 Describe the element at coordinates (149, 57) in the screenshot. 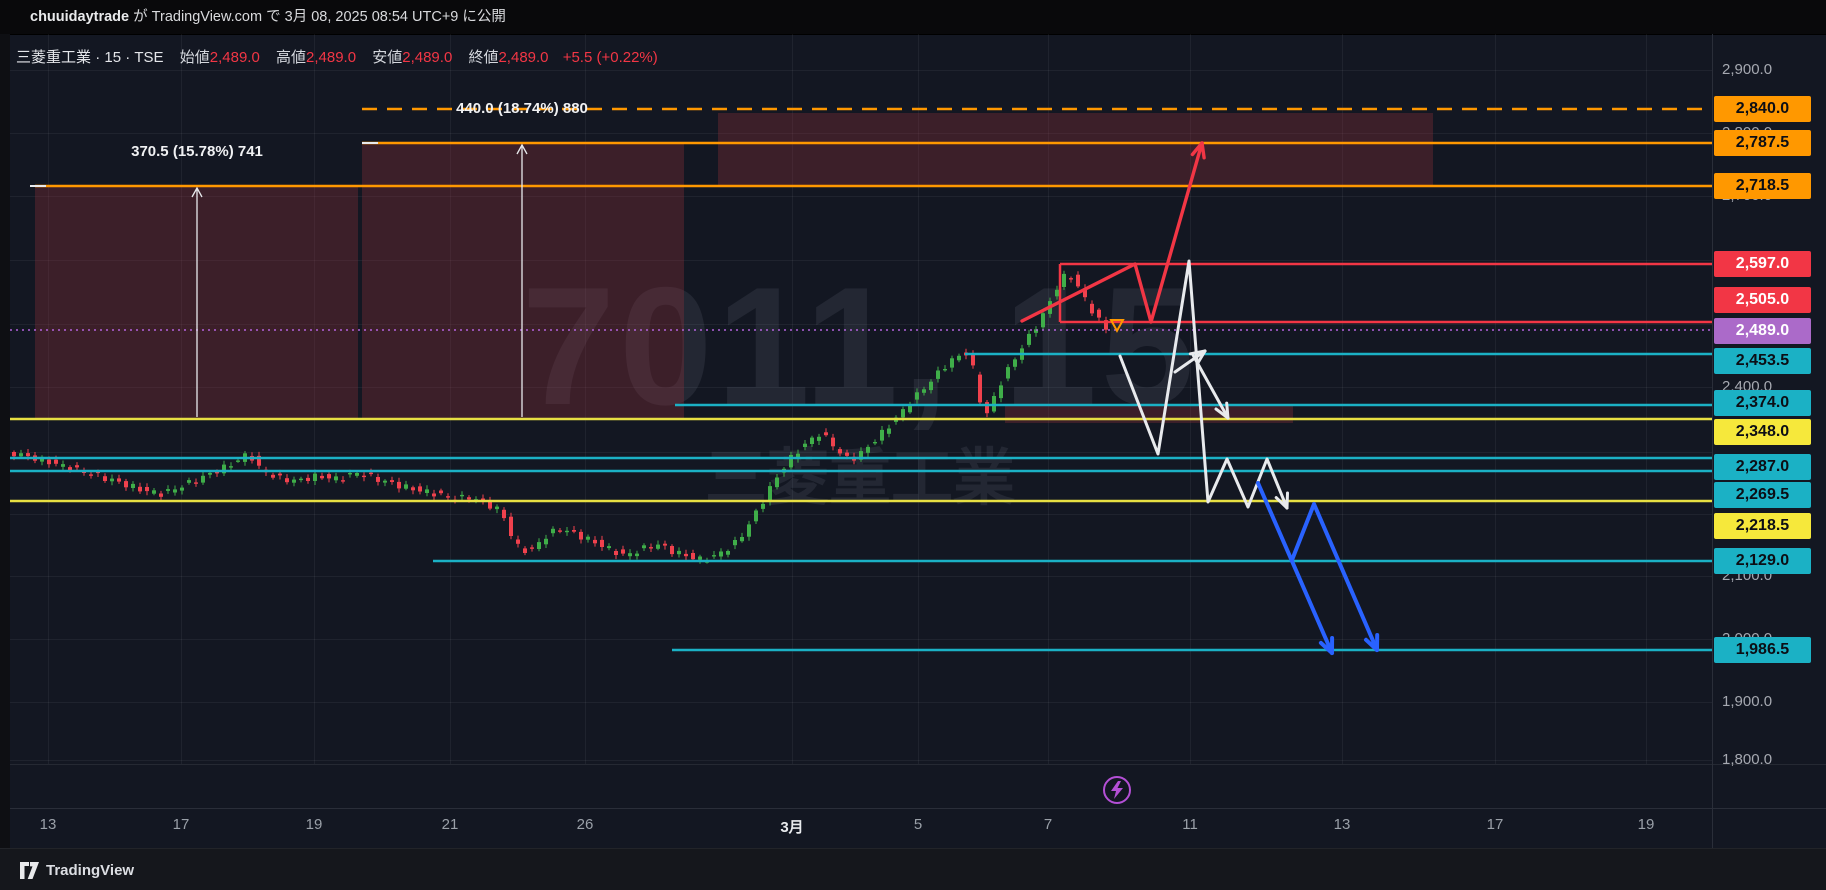

I see `exchange-value: TSE` at that location.